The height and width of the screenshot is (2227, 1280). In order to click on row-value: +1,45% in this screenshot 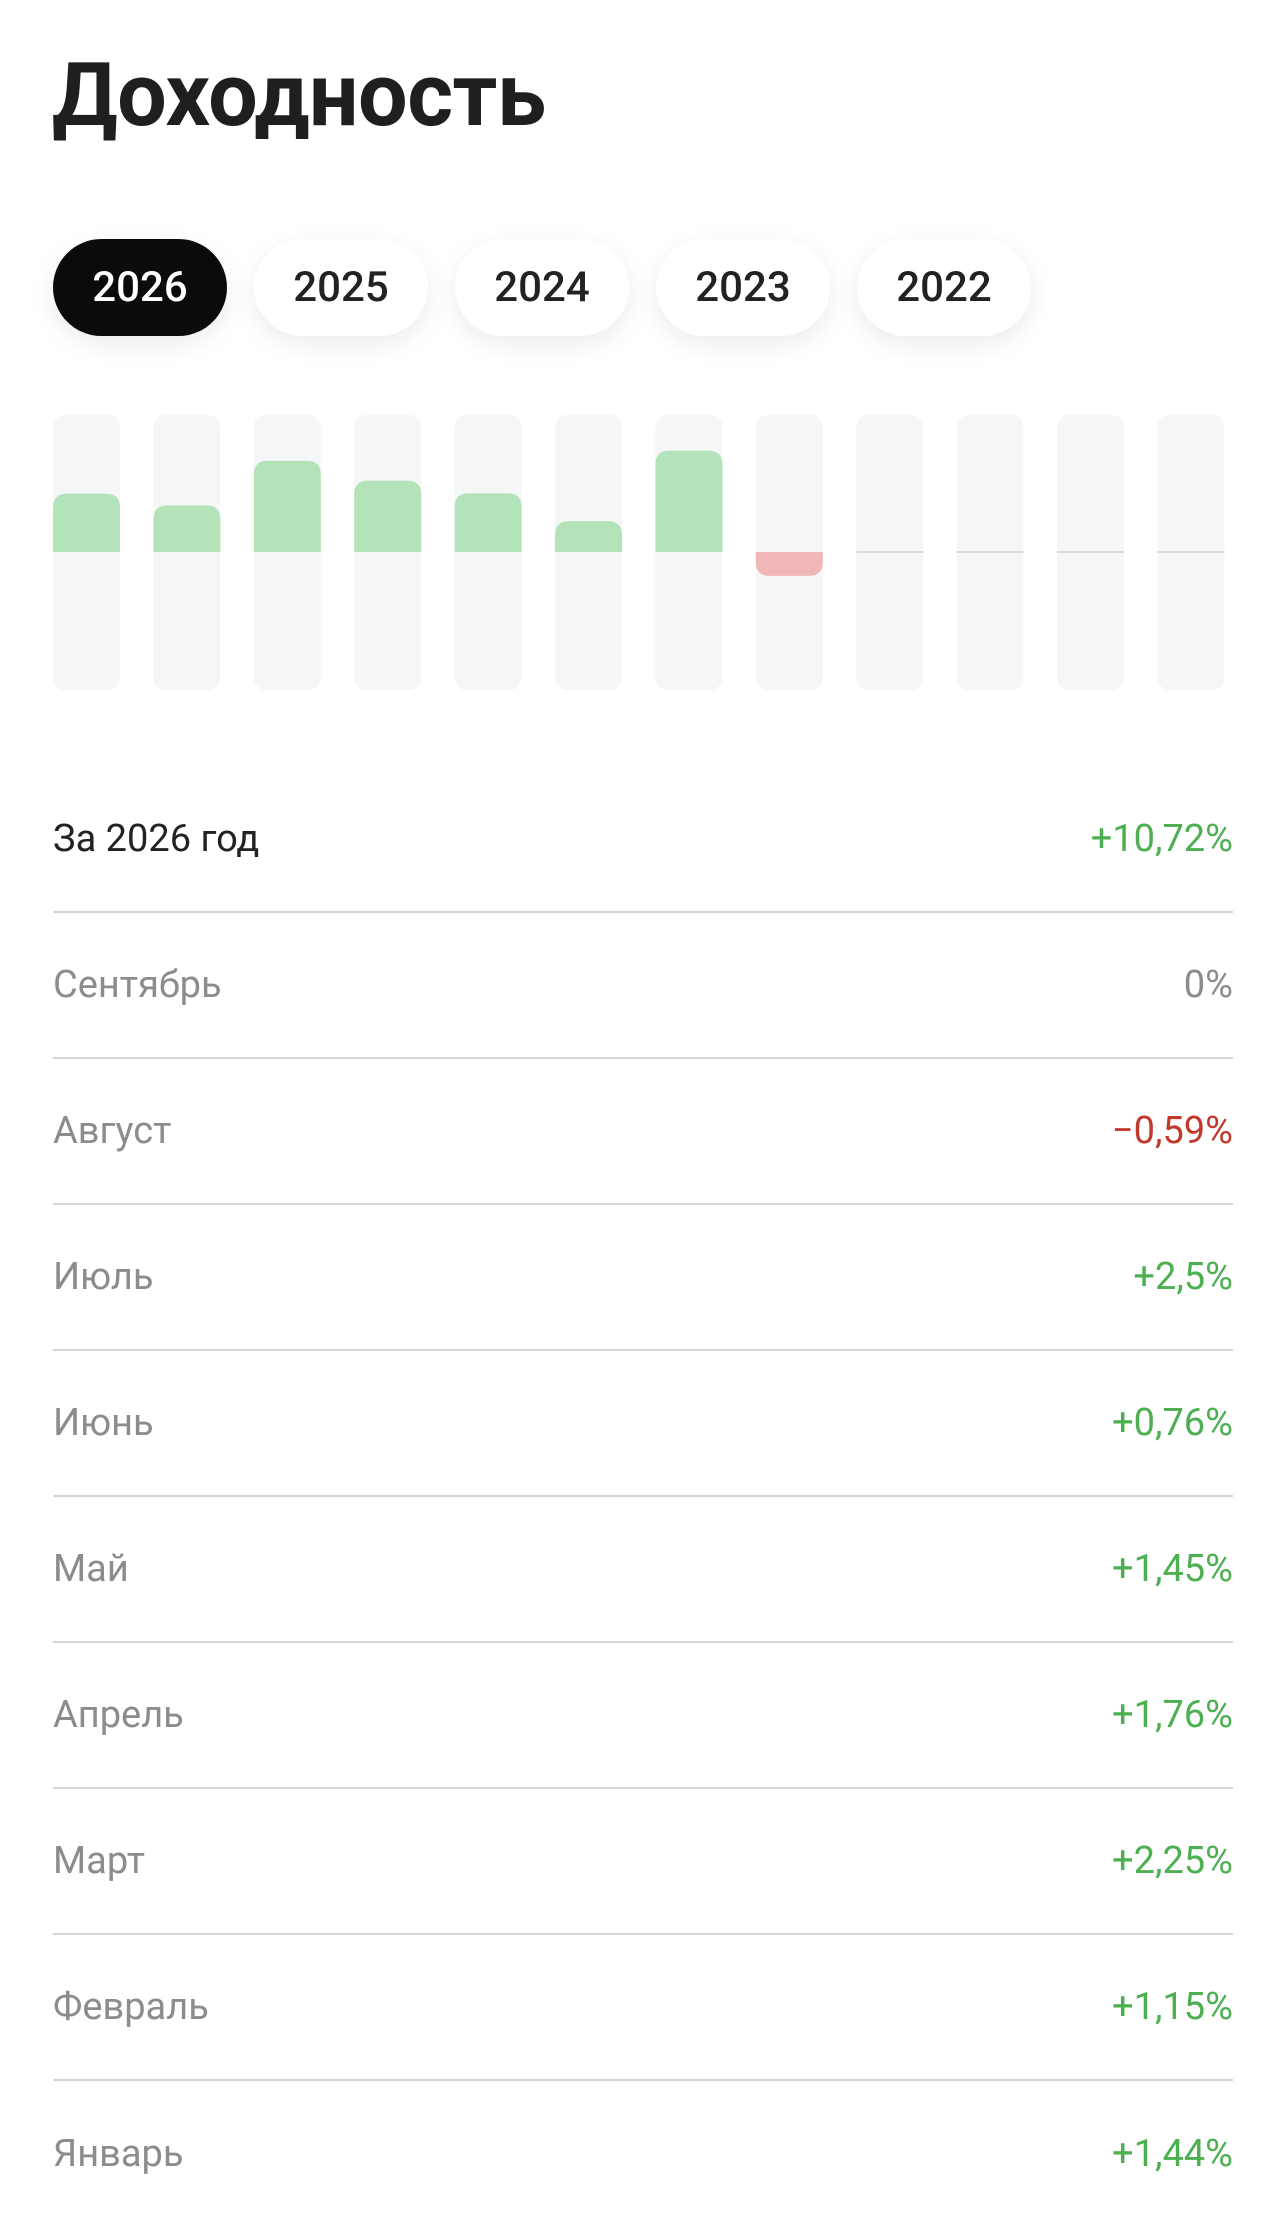, I will do `click(1172, 1569)`.